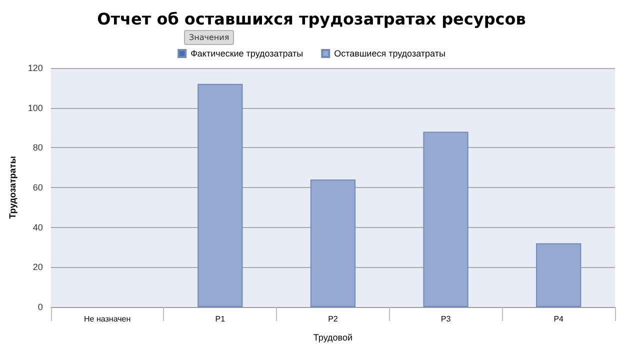 Image resolution: width=623 pixels, height=347 pixels. What do you see at coordinates (332, 337) in the screenshot?
I see `x-axis-title: Трудовой` at bounding box center [332, 337].